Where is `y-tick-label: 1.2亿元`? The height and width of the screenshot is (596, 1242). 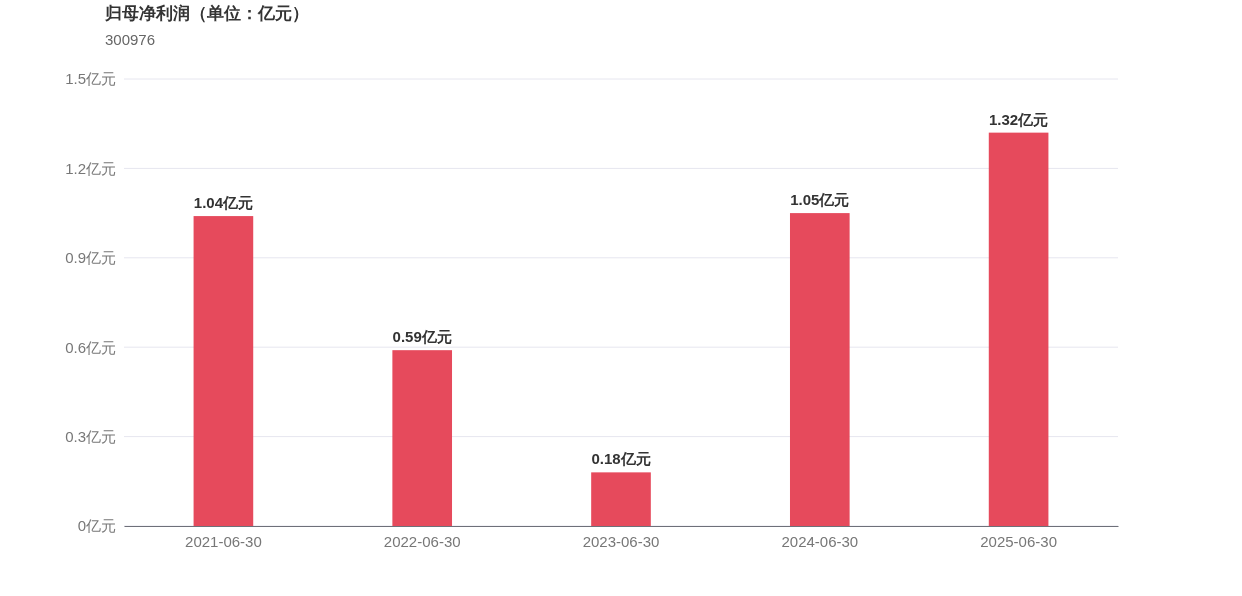 y-tick-label: 1.2亿元 is located at coordinates (90, 168).